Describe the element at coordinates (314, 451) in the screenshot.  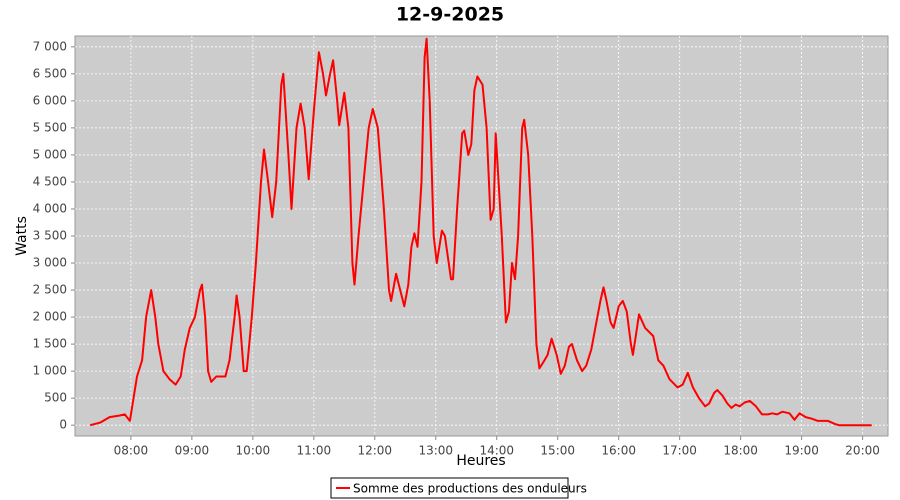
I see `x-tick-label: 11:00` at that location.